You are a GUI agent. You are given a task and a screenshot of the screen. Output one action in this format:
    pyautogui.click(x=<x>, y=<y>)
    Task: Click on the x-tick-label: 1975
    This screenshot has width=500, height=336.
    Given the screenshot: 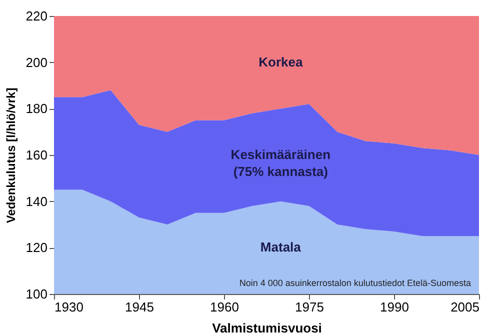 What is the action you would take?
    pyautogui.click(x=309, y=307)
    